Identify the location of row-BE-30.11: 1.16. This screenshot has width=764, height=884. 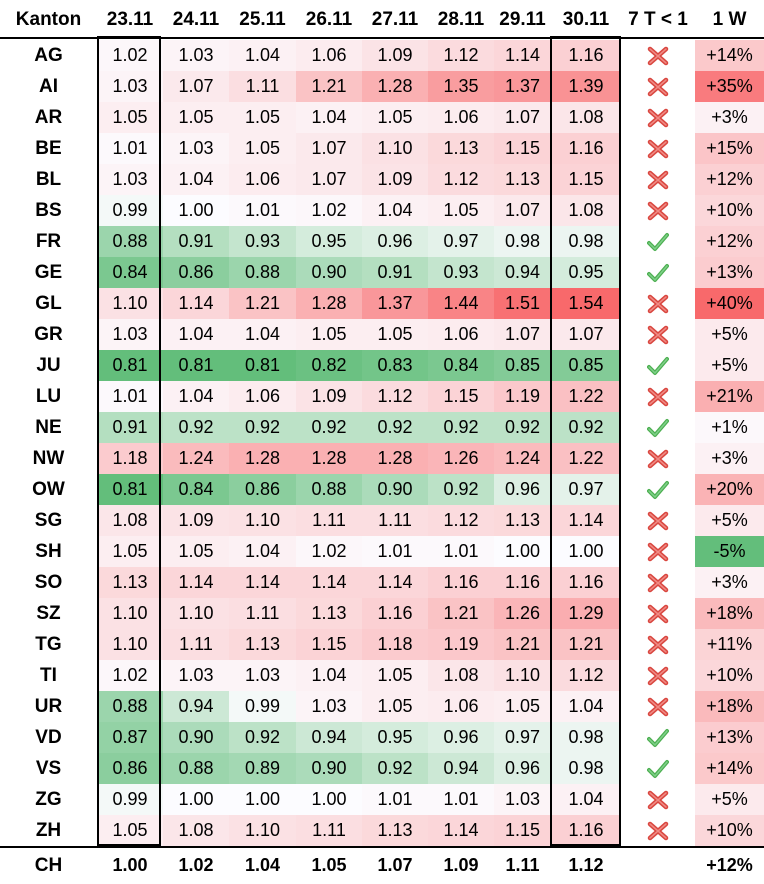
(586, 148).